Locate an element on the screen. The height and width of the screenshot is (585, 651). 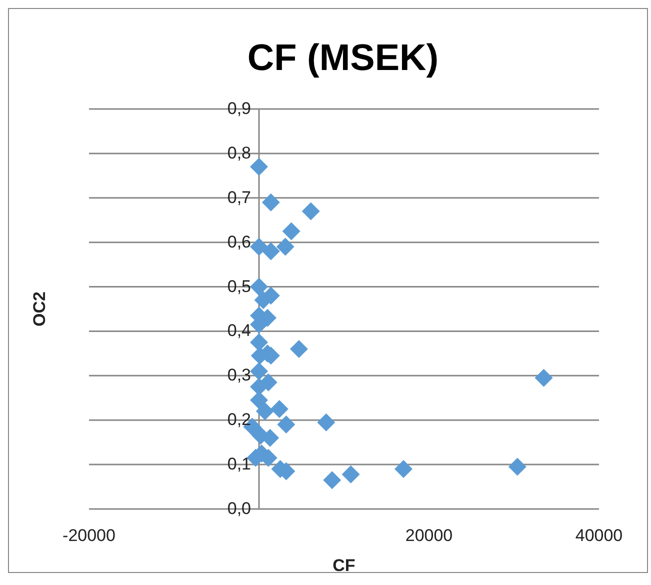
x-tick-label: 20000 is located at coordinates (429, 536).